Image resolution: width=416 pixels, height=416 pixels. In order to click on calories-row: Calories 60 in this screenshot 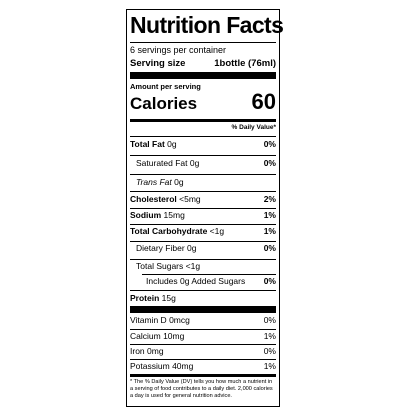, I will do `click(203, 102)`.